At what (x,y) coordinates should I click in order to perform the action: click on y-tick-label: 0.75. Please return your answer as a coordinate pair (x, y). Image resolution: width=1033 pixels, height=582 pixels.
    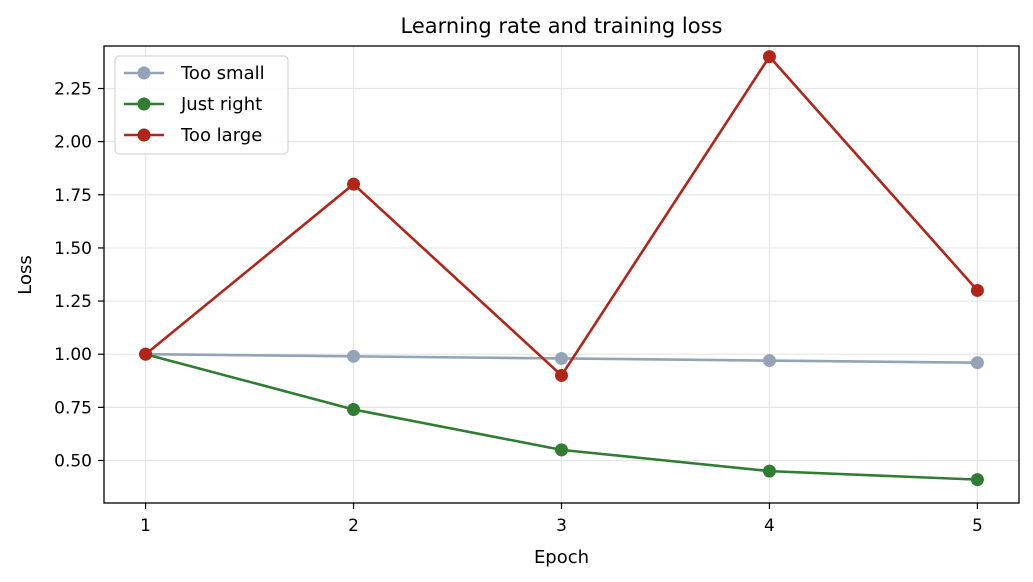
    Looking at the image, I should click on (73, 408).